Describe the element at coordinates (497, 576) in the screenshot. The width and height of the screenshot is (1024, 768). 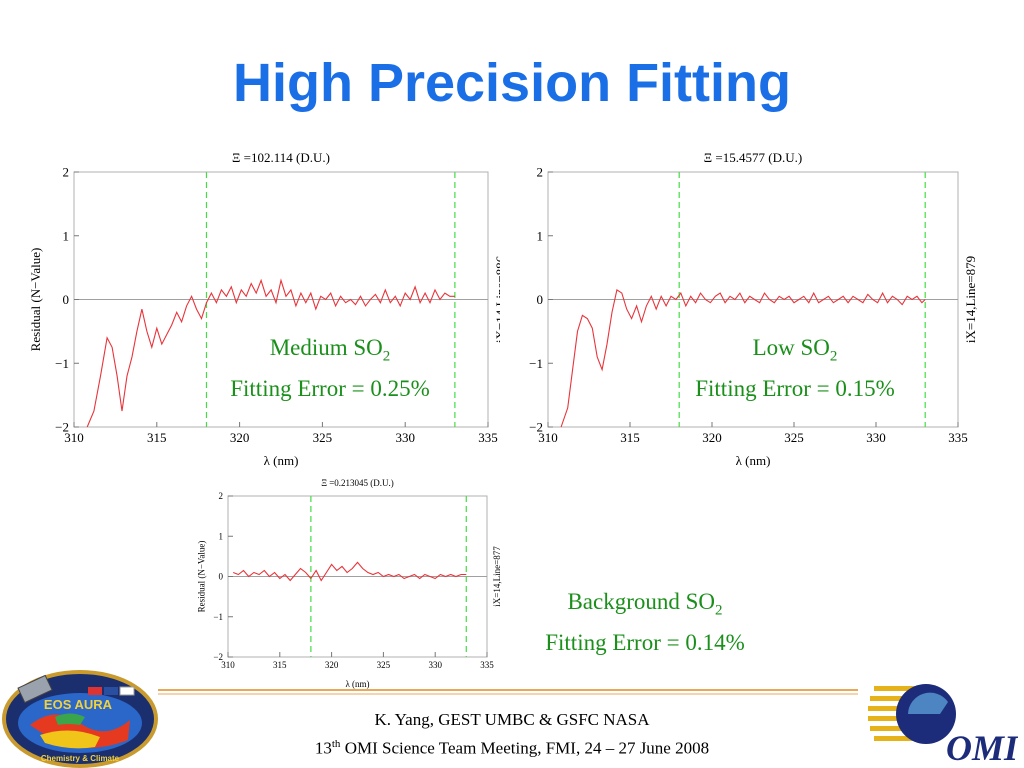
I see `right-label: iX=14,Line=877` at that location.